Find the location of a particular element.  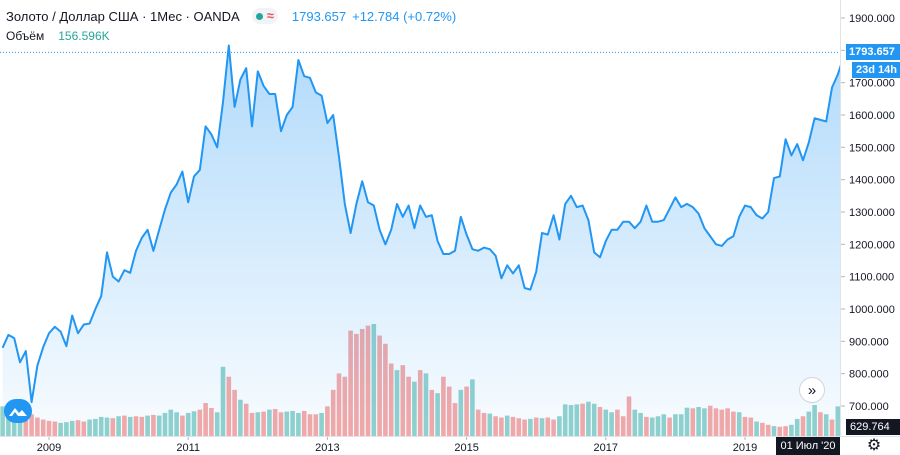

y-tick-label: 1100.000 is located at coordinates (871, 278).